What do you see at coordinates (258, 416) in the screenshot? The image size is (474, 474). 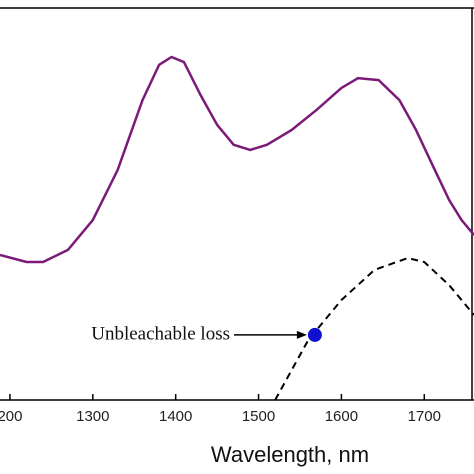 I see `x-tick-label: 1500` at bounding box center [258, 416].